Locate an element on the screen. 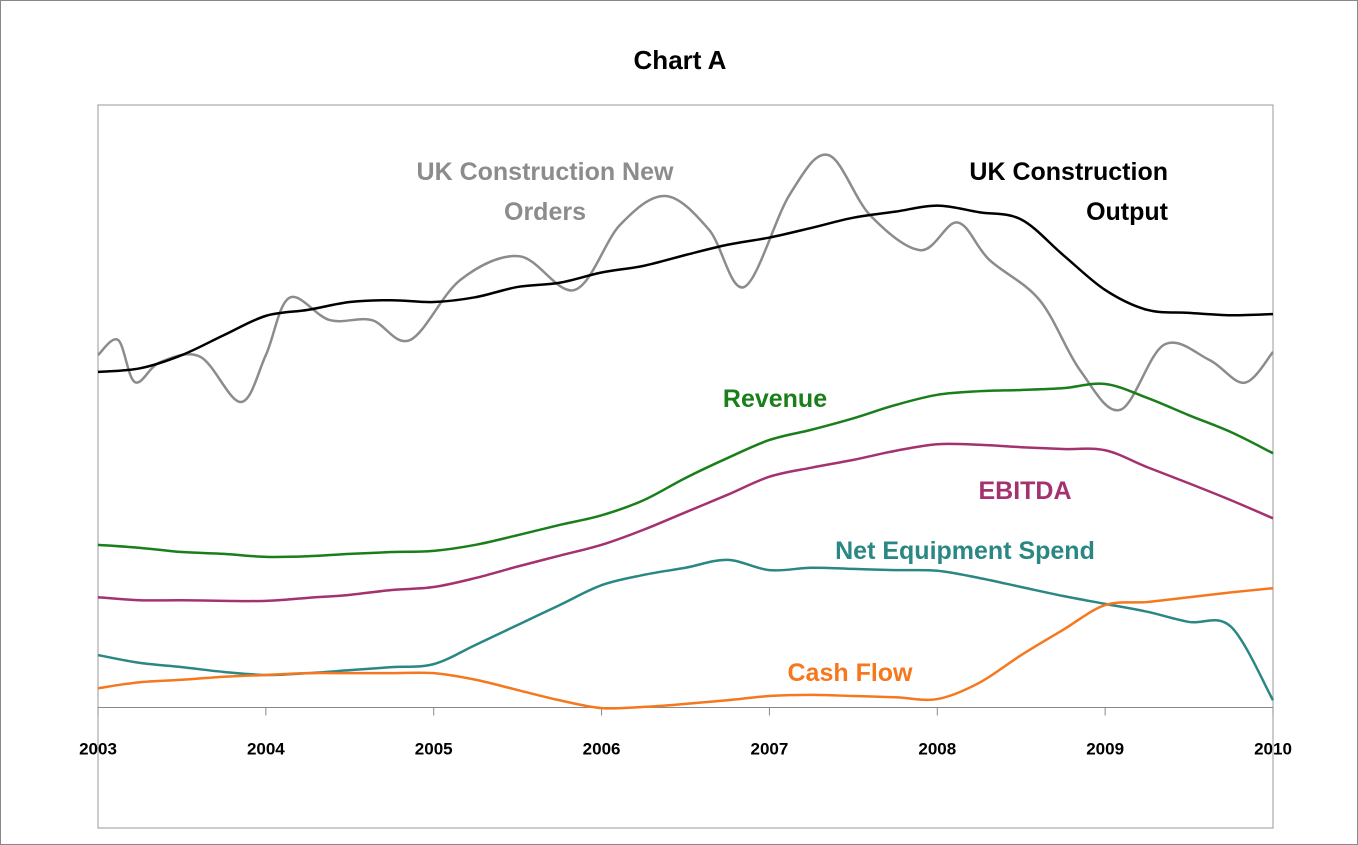 Image resolution: width=1358 pixels, height=845 pixels. series-line is located at coordinates (685, 648).